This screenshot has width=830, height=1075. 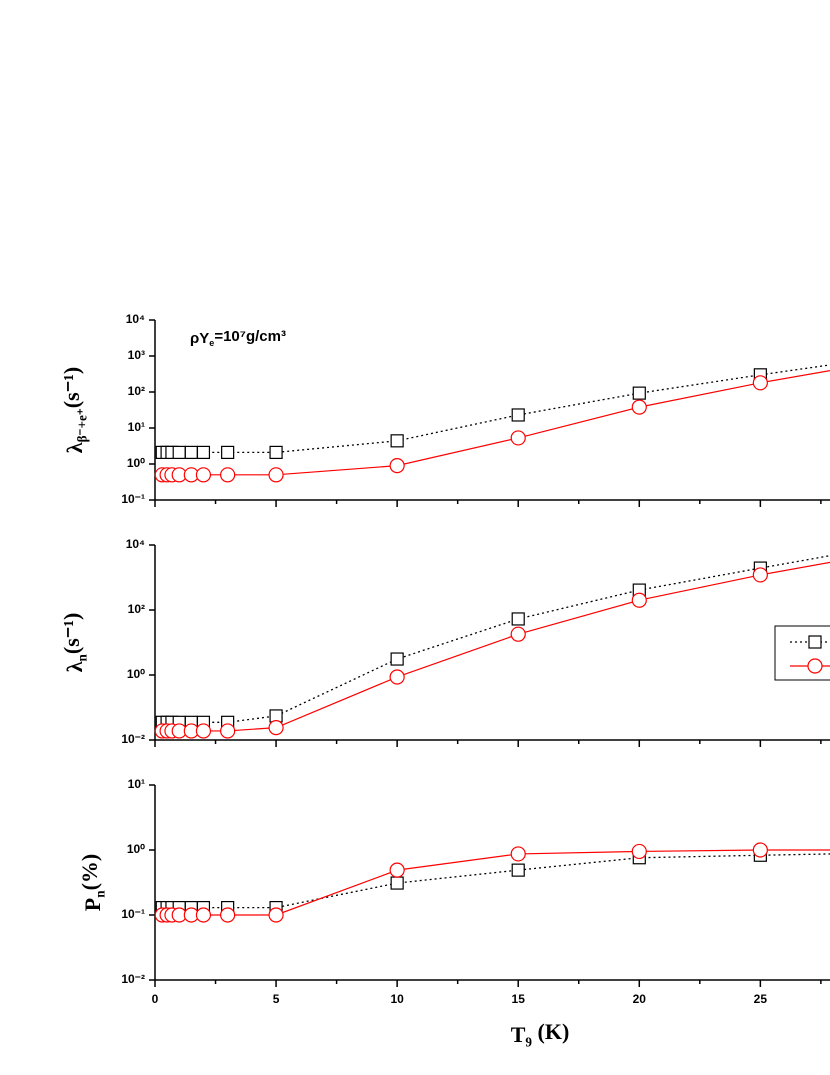 I want to click on x-axis-label-tail: (K), so click(x=550, y=1031).